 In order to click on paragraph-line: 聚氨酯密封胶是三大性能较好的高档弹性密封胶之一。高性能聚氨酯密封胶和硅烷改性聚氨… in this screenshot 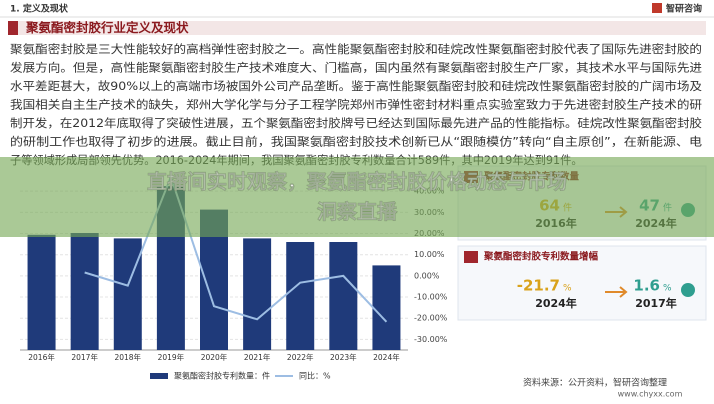, I will do `click(356, 49)`.